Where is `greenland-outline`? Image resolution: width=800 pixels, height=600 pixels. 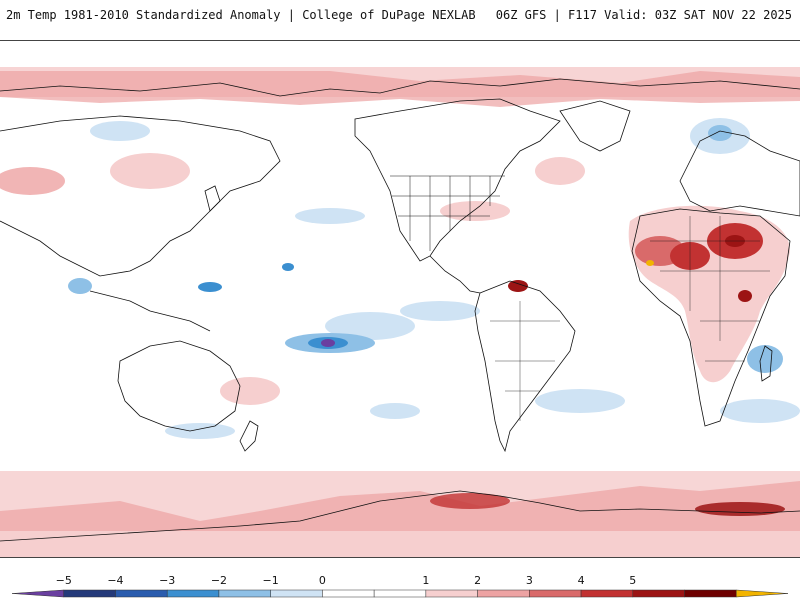 greenland-outline is located at coordinates (595, 126).